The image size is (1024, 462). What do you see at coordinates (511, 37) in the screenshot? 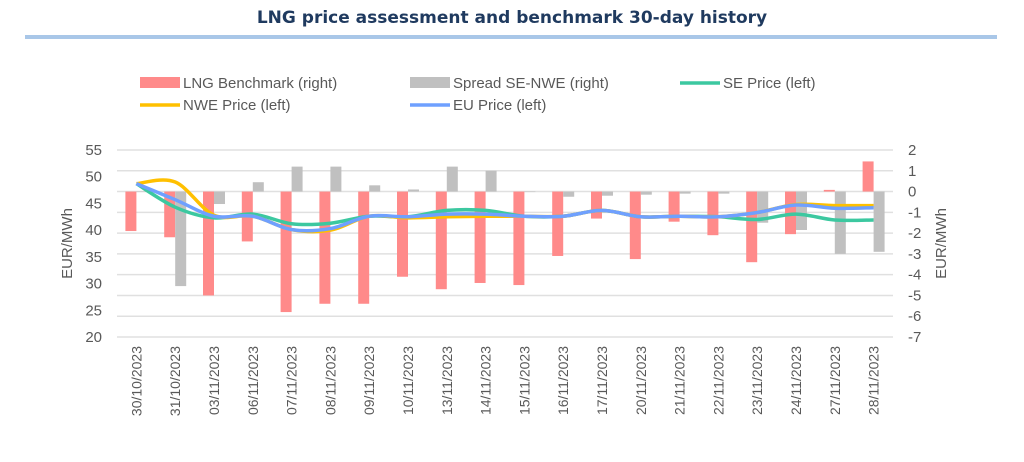
I see `title-underline` at bounding box center [511, 37].